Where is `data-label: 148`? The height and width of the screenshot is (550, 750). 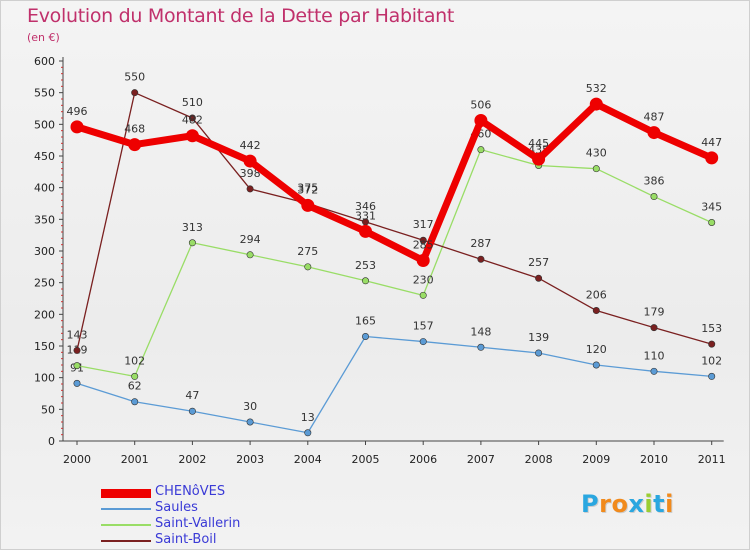
data-label: 148 is located at coordinates (480, 331).